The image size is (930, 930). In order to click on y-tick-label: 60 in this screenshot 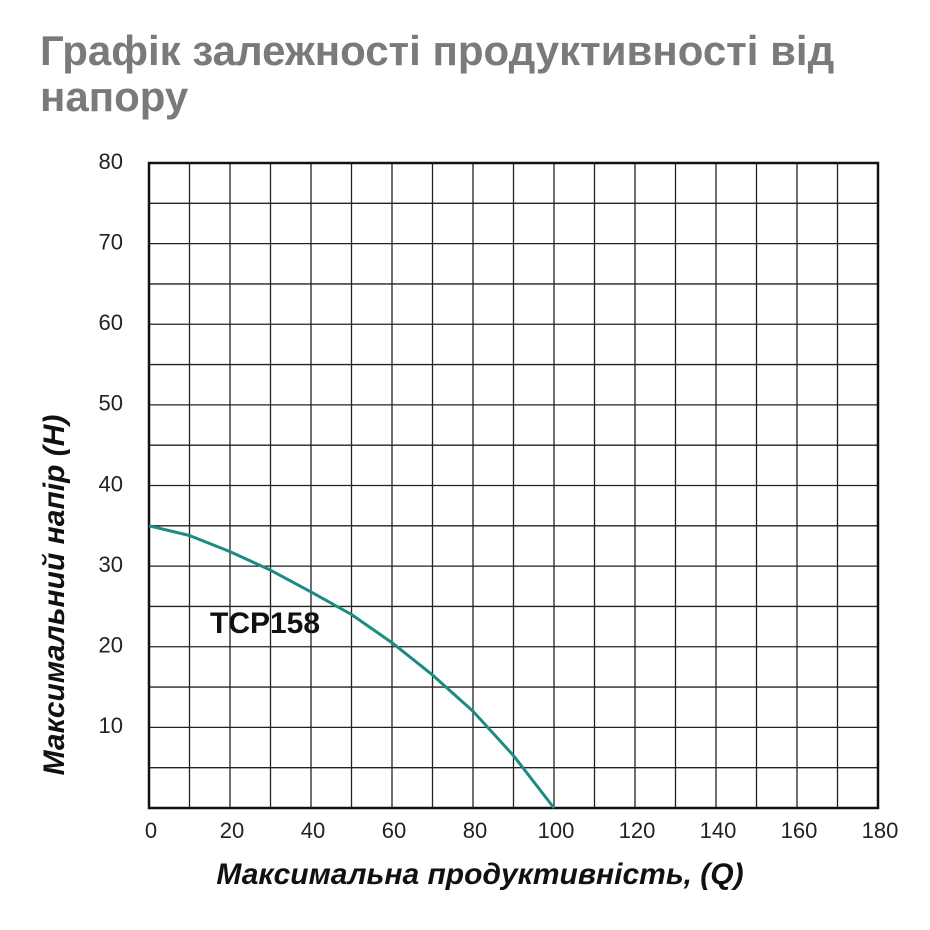, I will do `click(111, 322)`.